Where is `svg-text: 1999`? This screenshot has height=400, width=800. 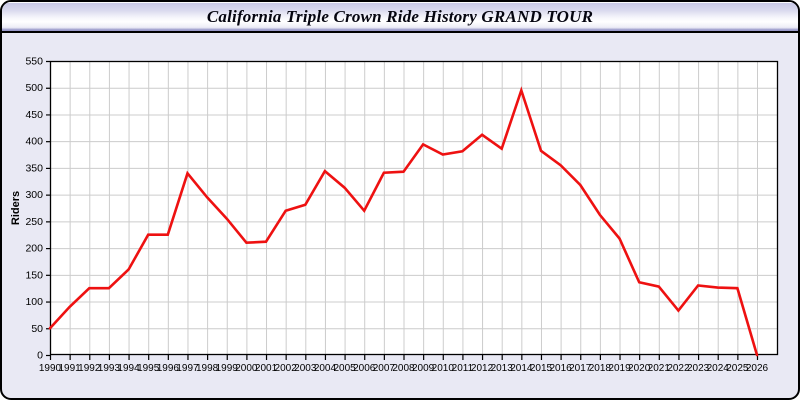
svg-text: 1999 is located at coordinates (227, 368).